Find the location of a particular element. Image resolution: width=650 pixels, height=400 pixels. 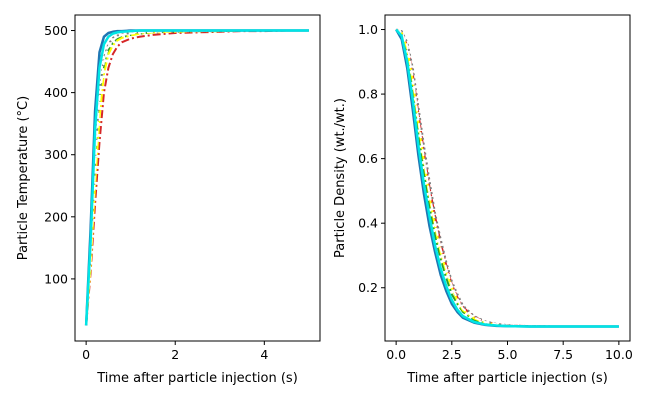

temperature-y-tick-label: 300 is located at coordinates (56, 154).